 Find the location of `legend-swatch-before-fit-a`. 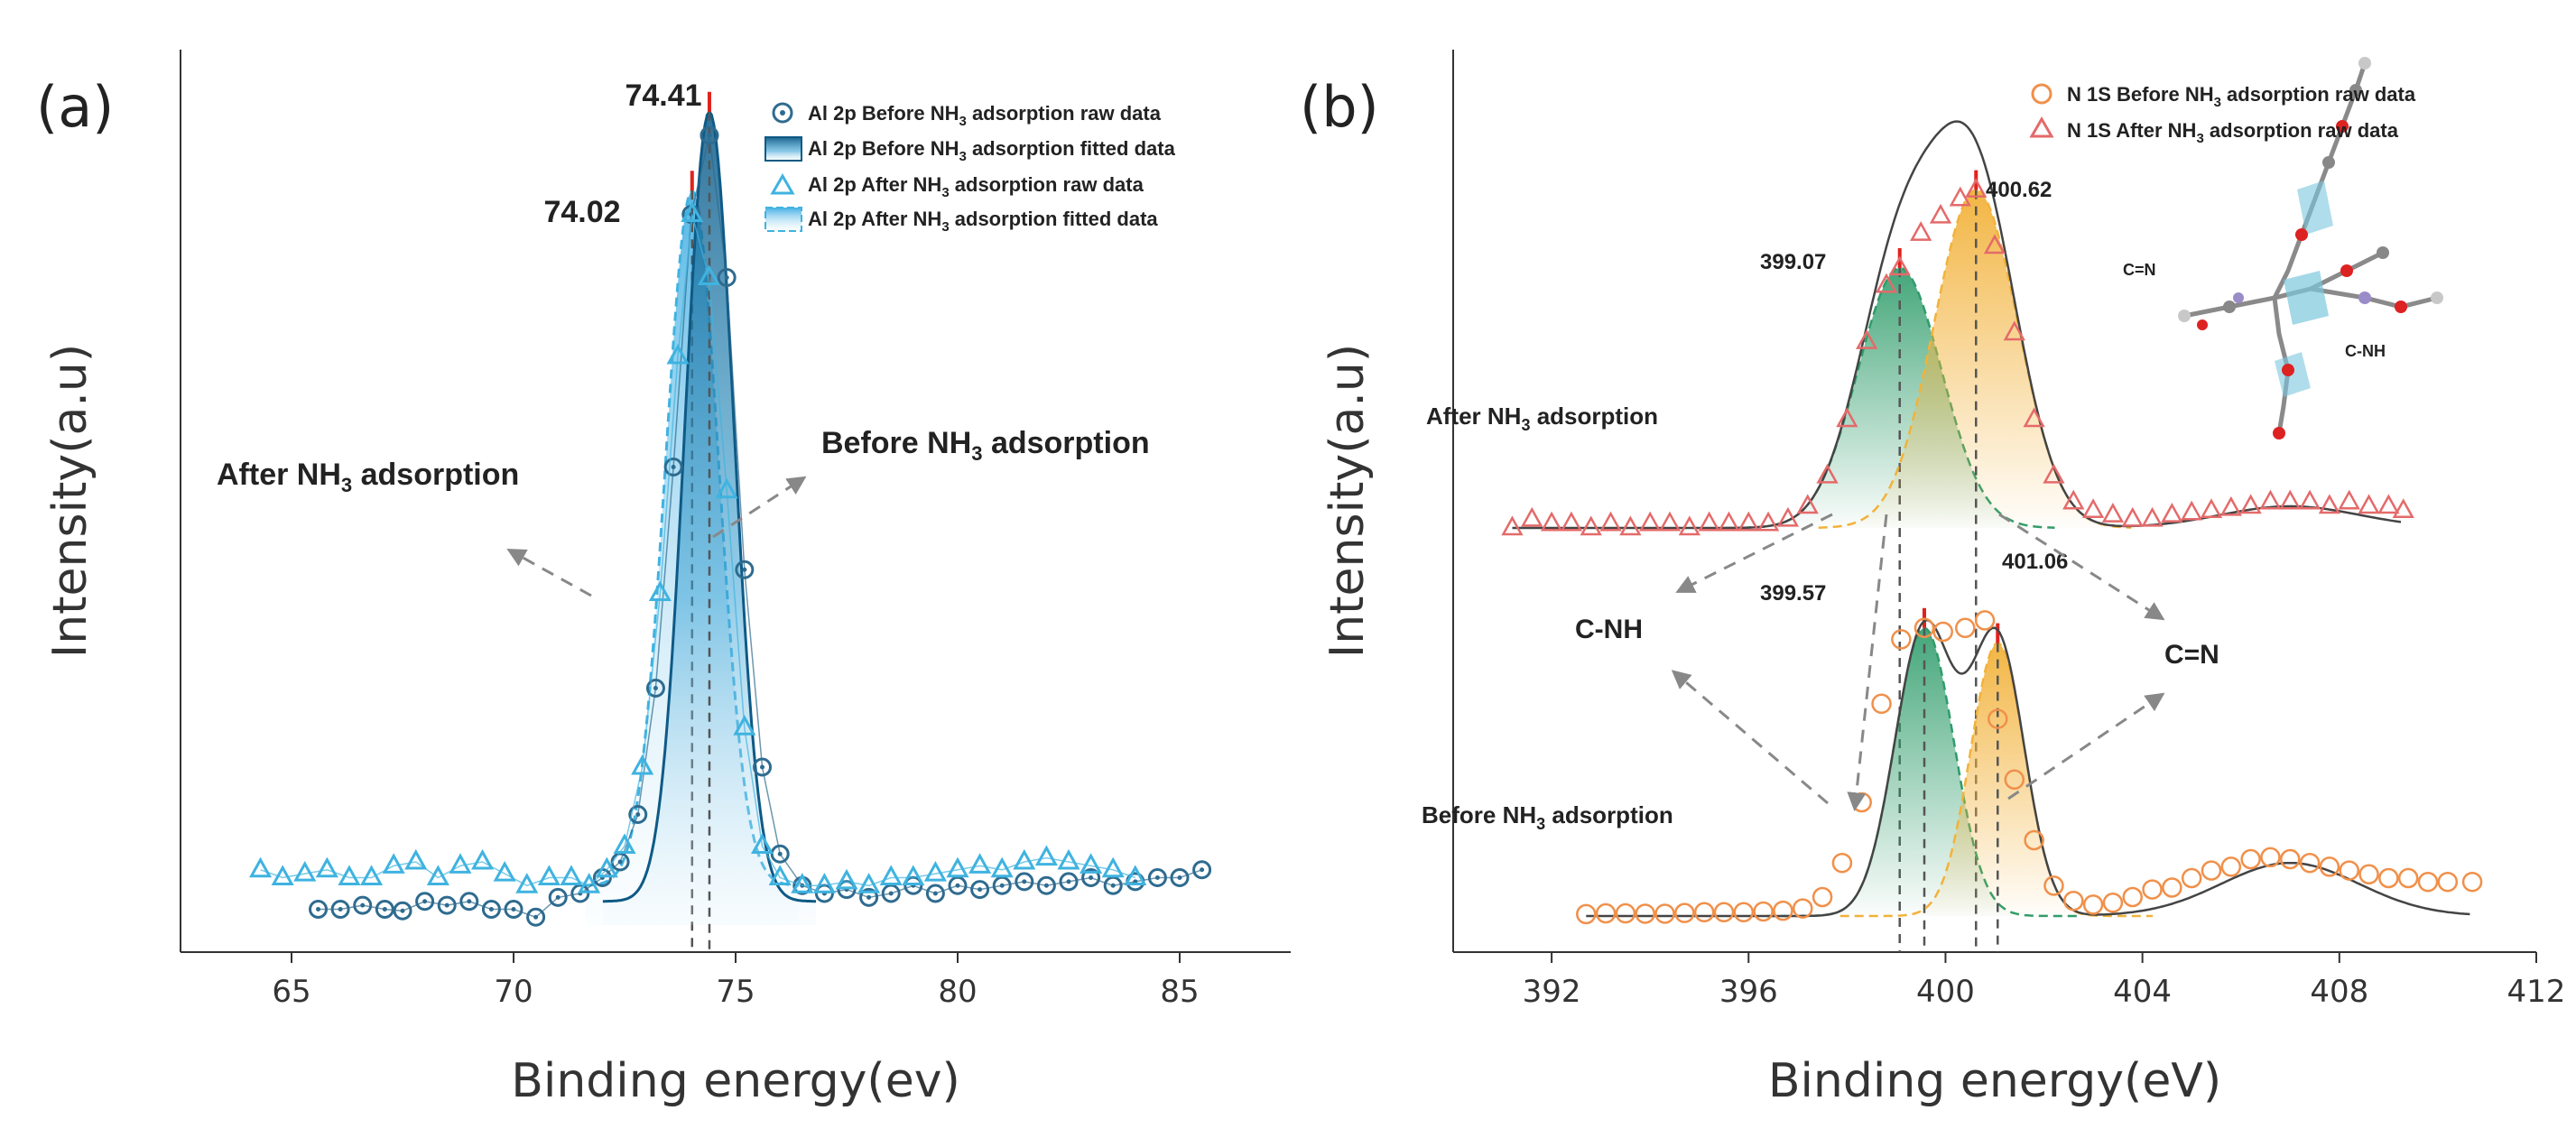

legend-swatch-before-fit-a is located at coordinates (783, 149).